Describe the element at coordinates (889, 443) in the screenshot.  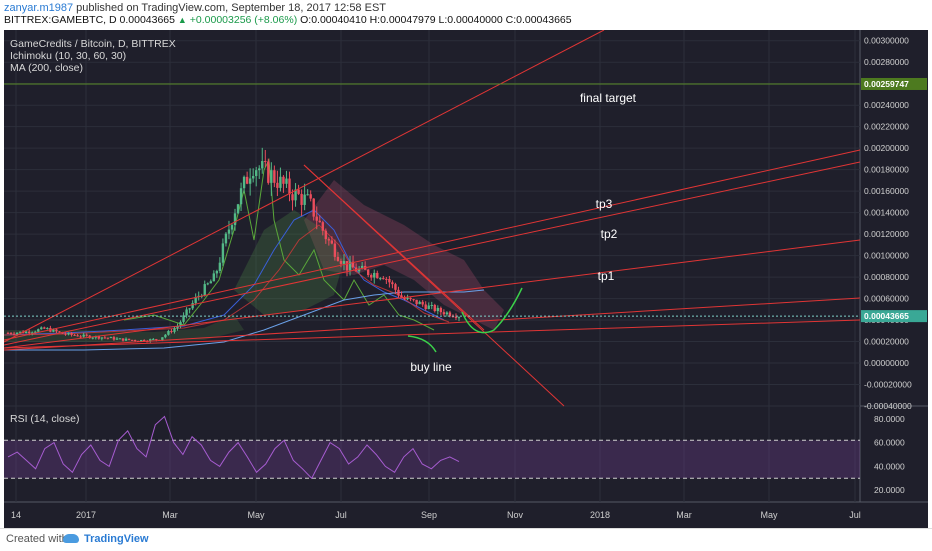
I see `rsi-tick-label: 60.0000` at that location.